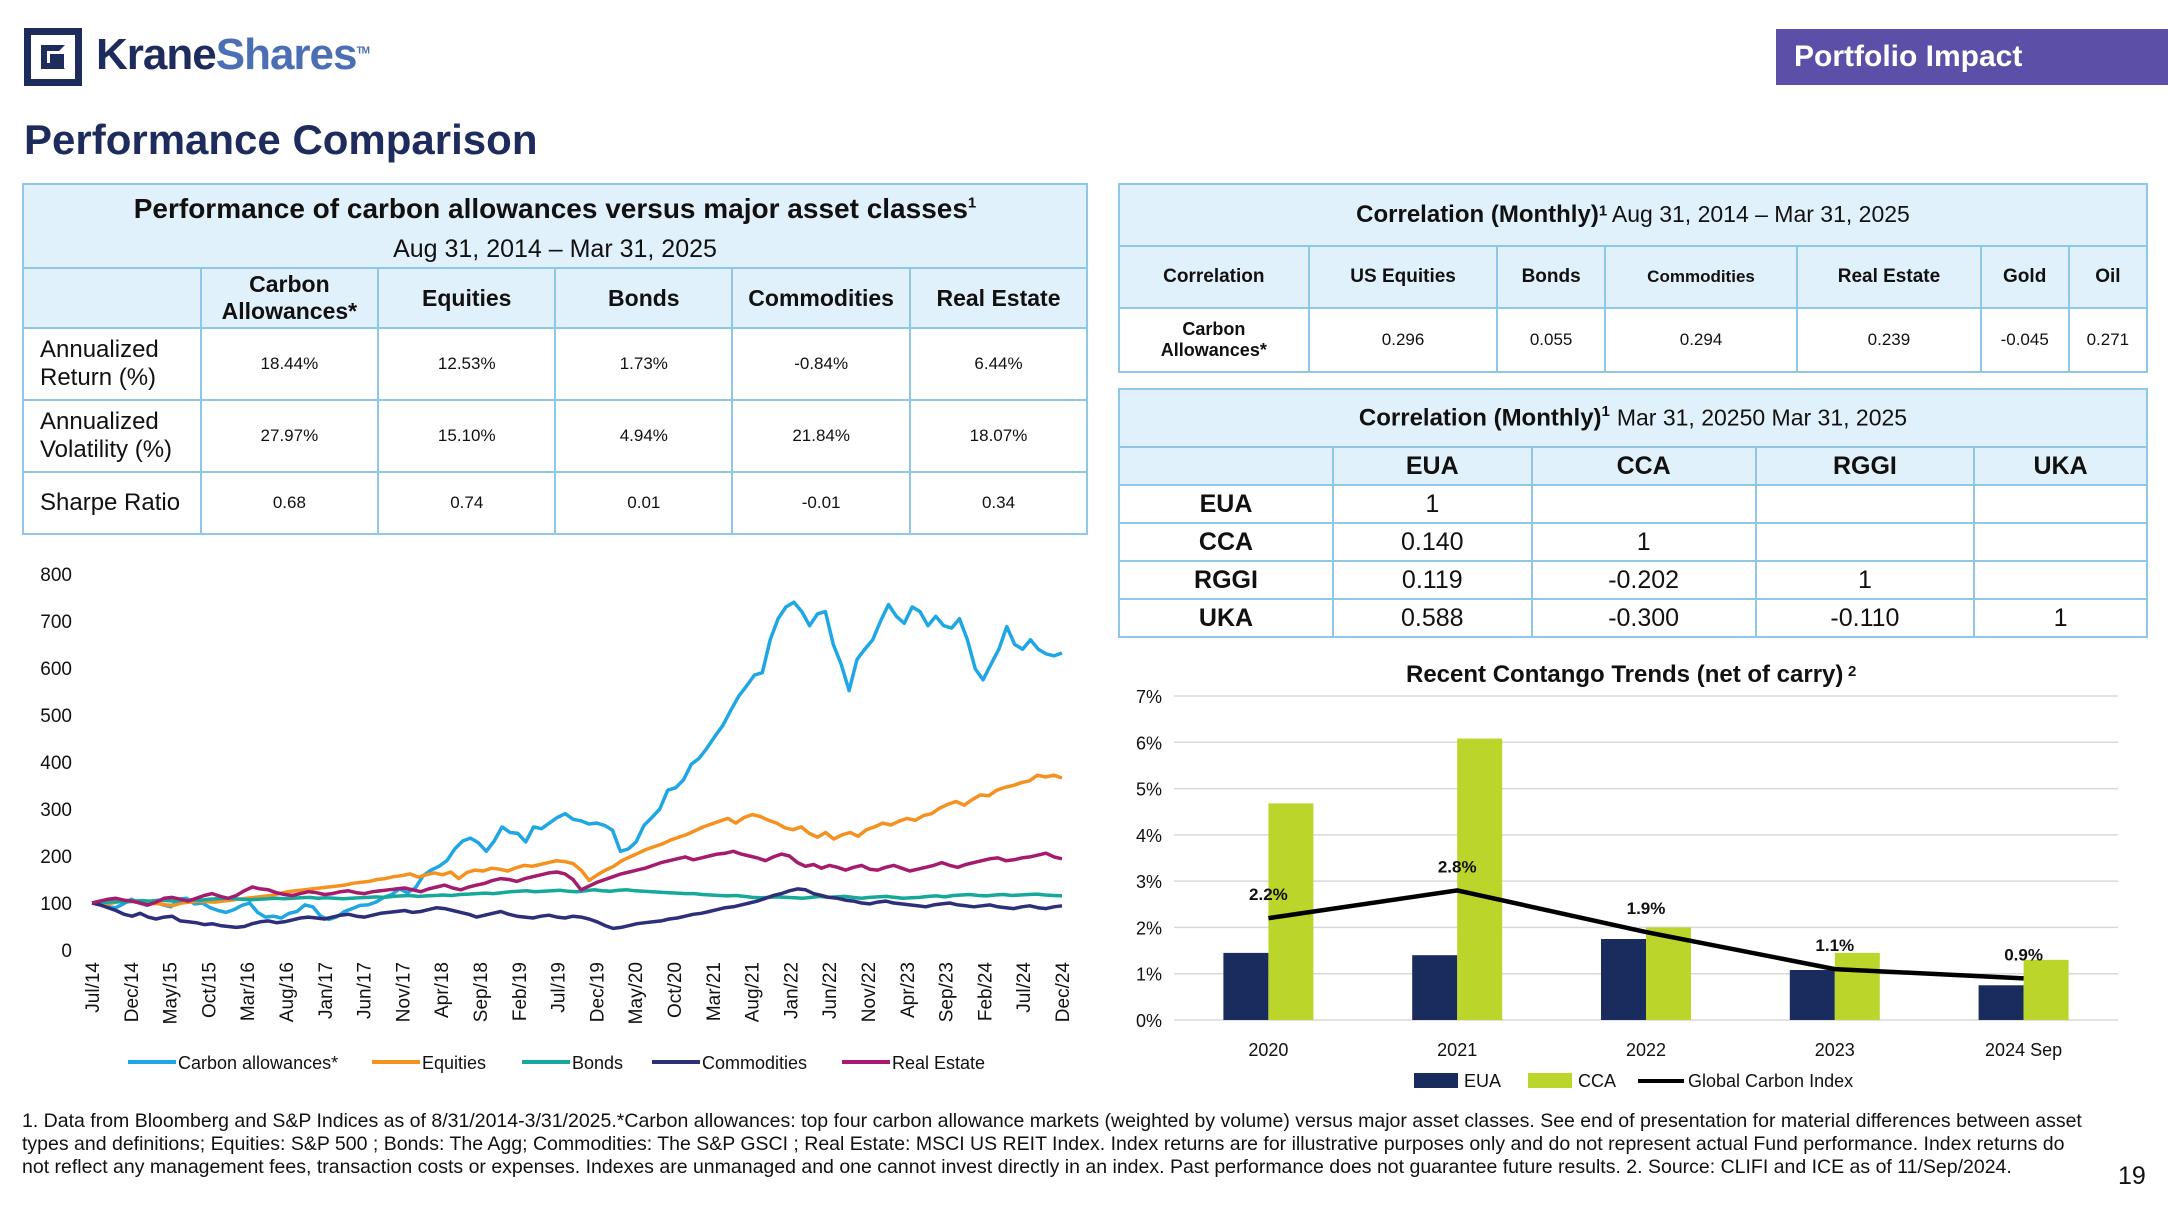 This screenshot has height=1218, width=2168. What do you see at coordinates (56, 669) in the screenshot?
I see `y-tick-label: 600` at bounding box center [56, 669].